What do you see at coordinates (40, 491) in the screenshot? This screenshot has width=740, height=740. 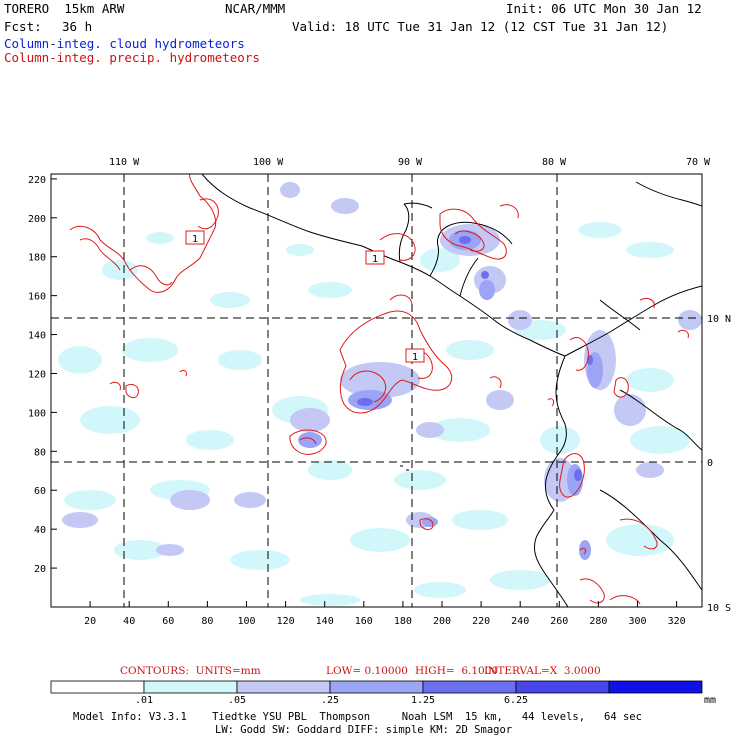 I see `y-tick-label: 60` at bounding box center [40, 491].